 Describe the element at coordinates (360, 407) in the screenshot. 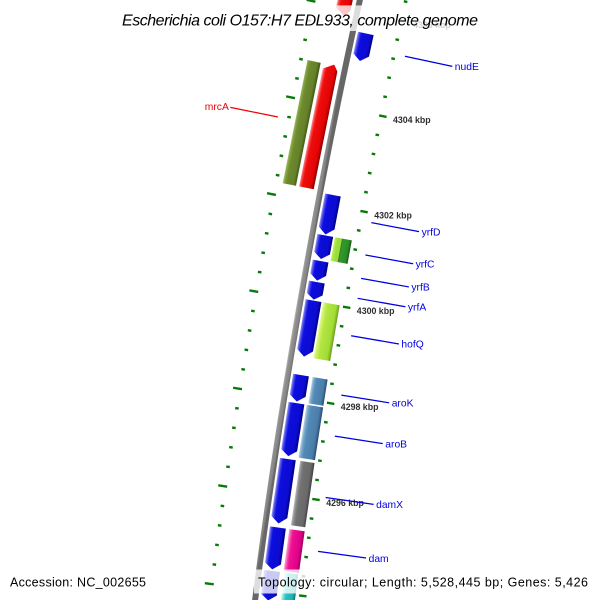

I see `svg-text: 4298 kbp` at that location.